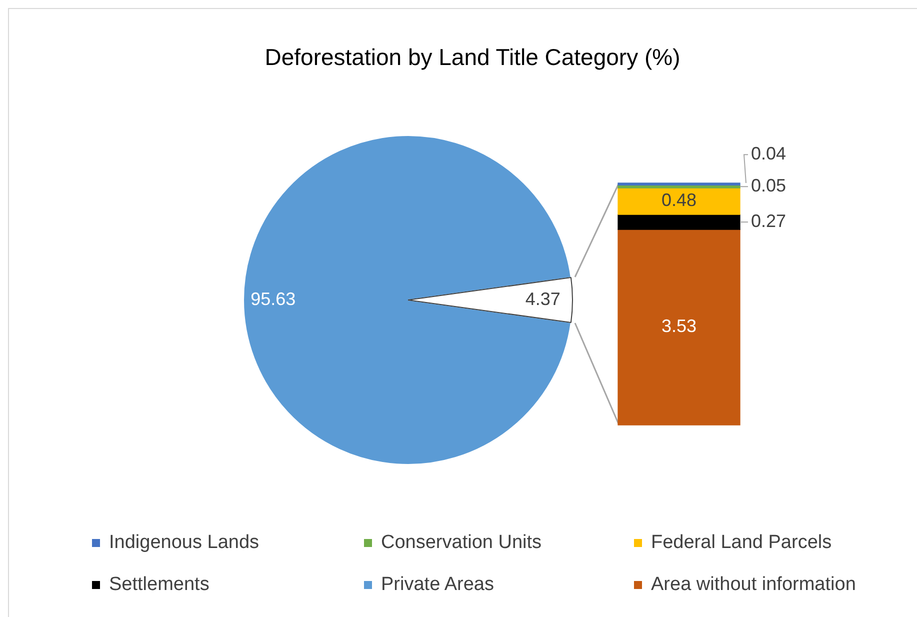  Describe the element at coordinates (542, 298) in the screenshot. I see `data-label: 4.37` at that location.